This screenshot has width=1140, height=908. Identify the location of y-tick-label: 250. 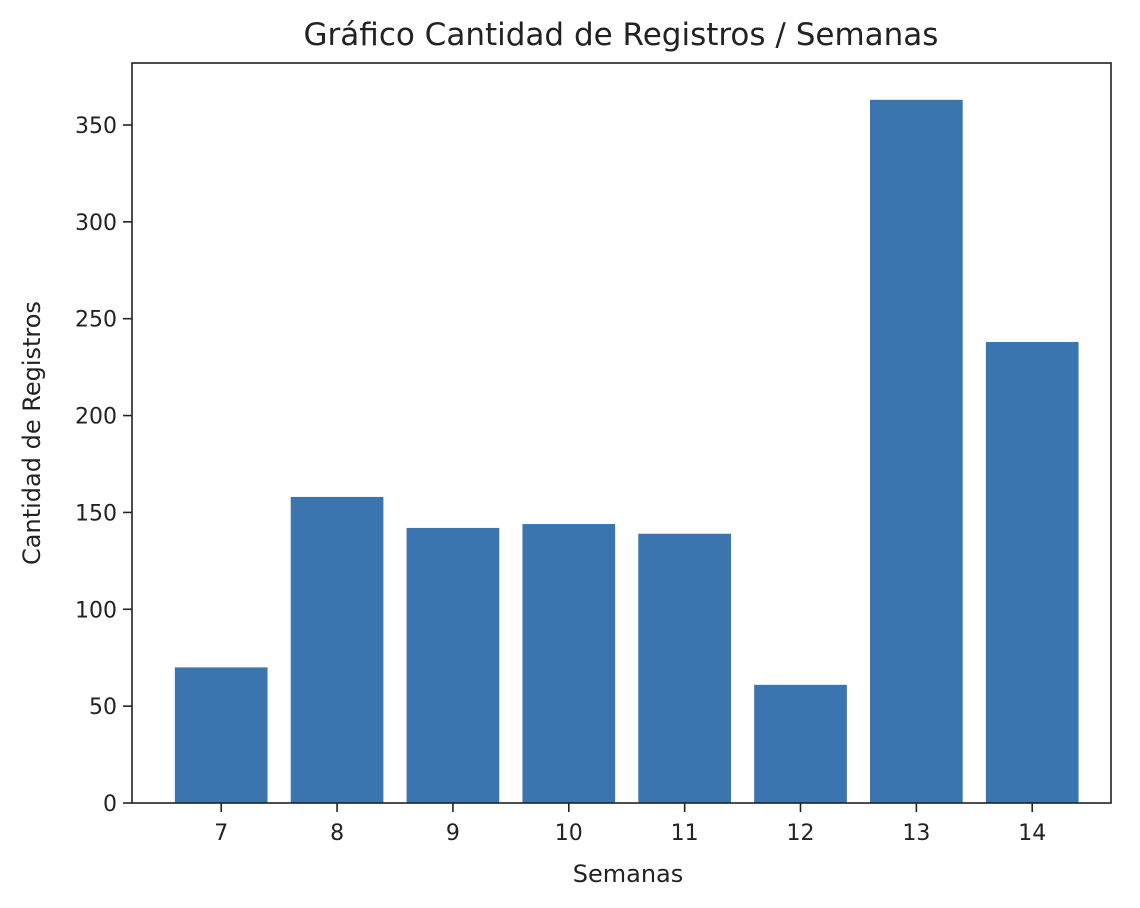
(96, 320).